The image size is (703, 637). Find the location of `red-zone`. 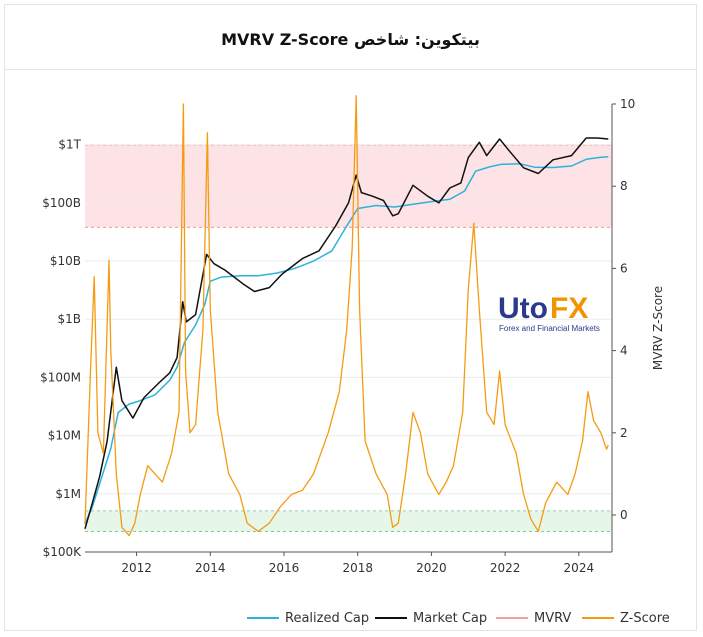

red-zone is located at coordinates (348, 186).